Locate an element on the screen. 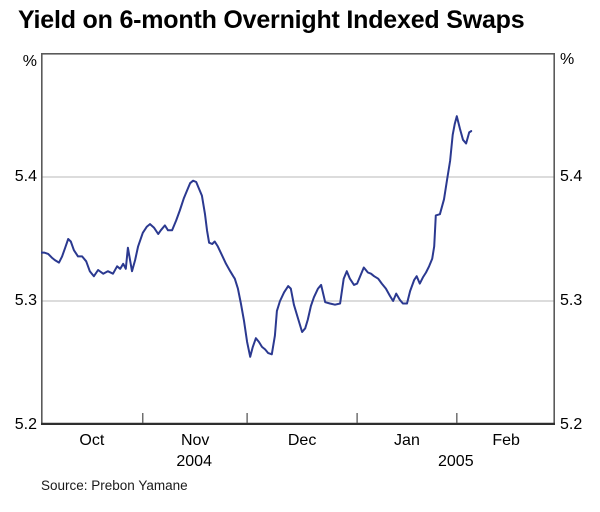 The height and width of the screenshot is (512, 600). x-axis-label-nov: Nov is located at coordinates (195, 440).